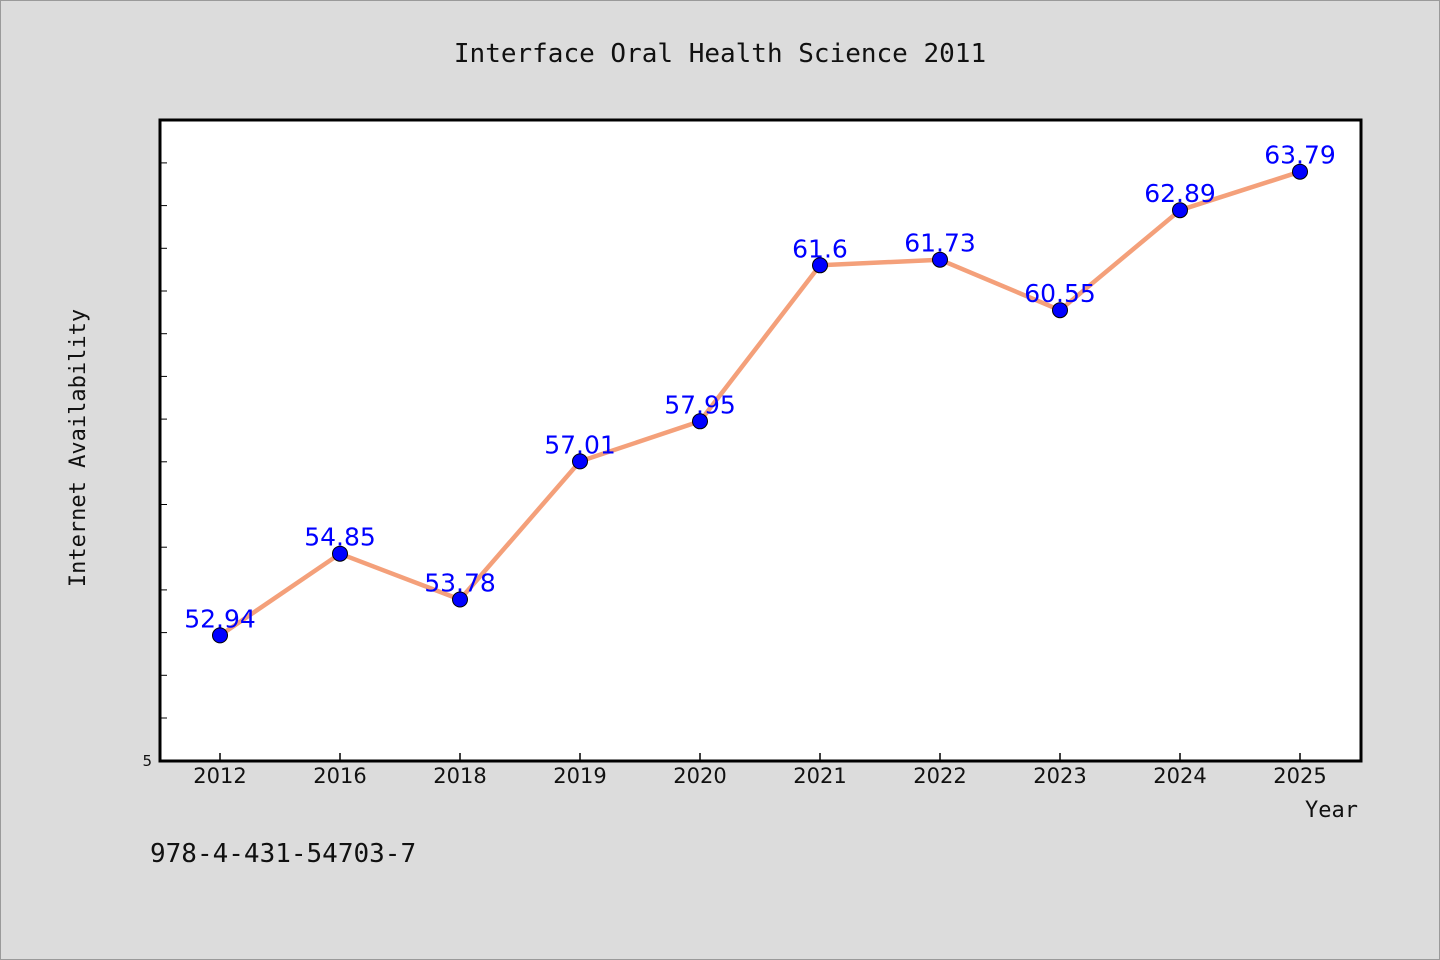 The height and width of the screenshot is (960, 1440). What do you see at coordinates (940, 243) in the screenshot?
I see `data-label: 61.73` at bounding box center [940, 243].